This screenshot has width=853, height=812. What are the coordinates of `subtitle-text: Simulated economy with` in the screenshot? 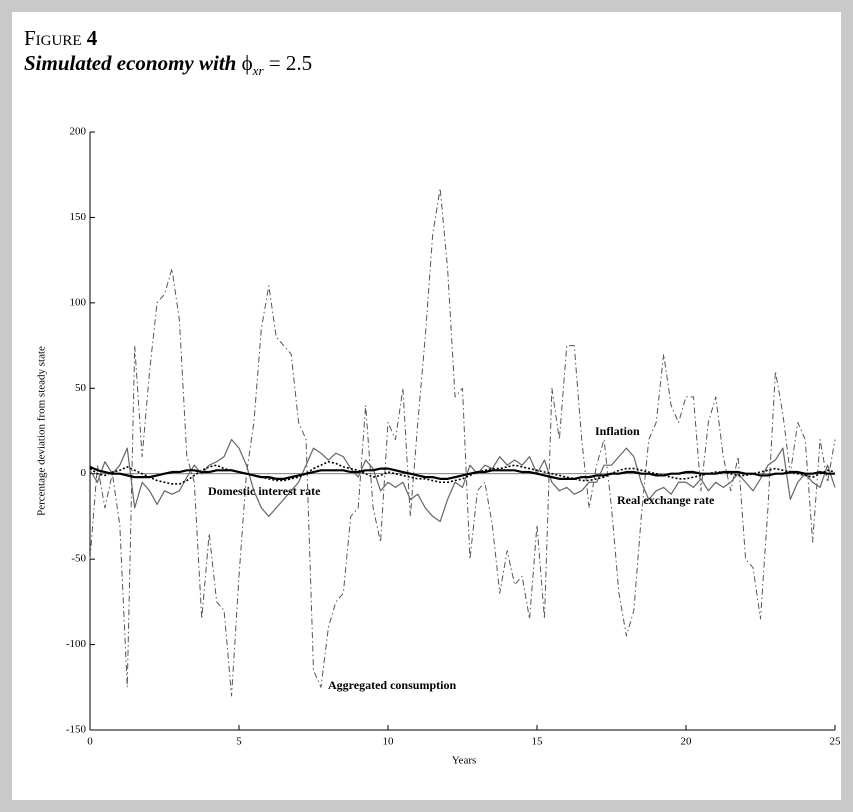 It's located at (130, 63).